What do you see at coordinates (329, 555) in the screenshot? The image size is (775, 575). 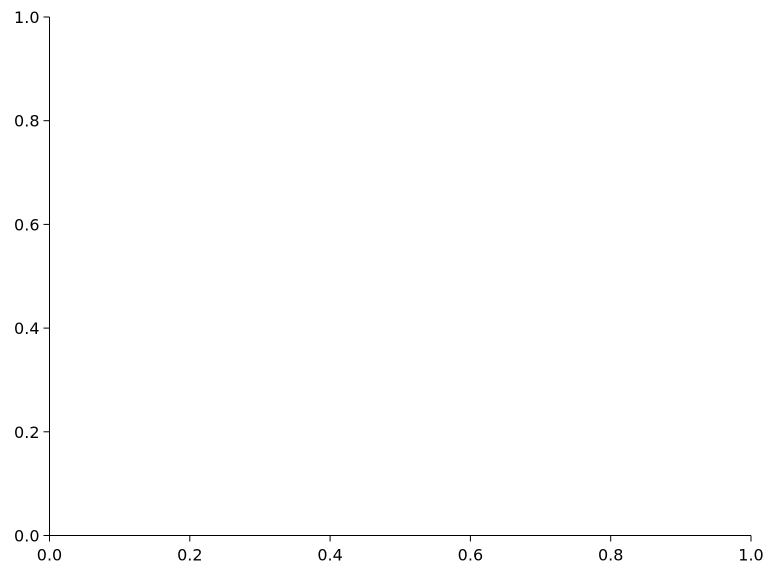 I see `x-tick-label: 0.4` at bounding box center [329, 555].